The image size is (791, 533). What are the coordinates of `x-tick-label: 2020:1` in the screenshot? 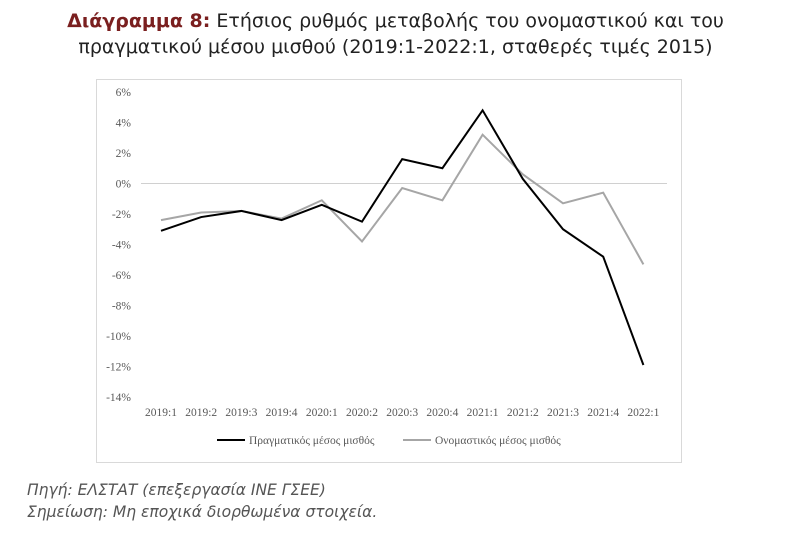 It's located at (322, 413).